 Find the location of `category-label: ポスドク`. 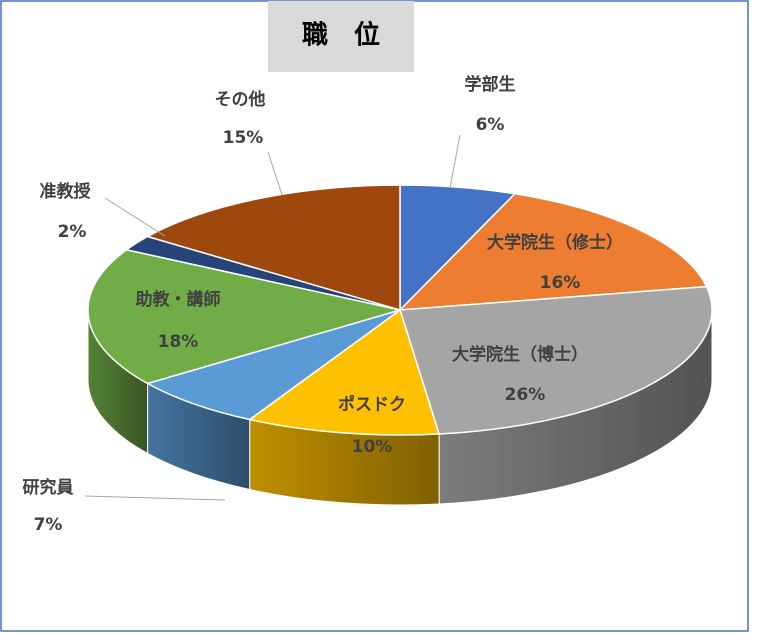

category-label: ポスドク is located at coordinates (372, 404).